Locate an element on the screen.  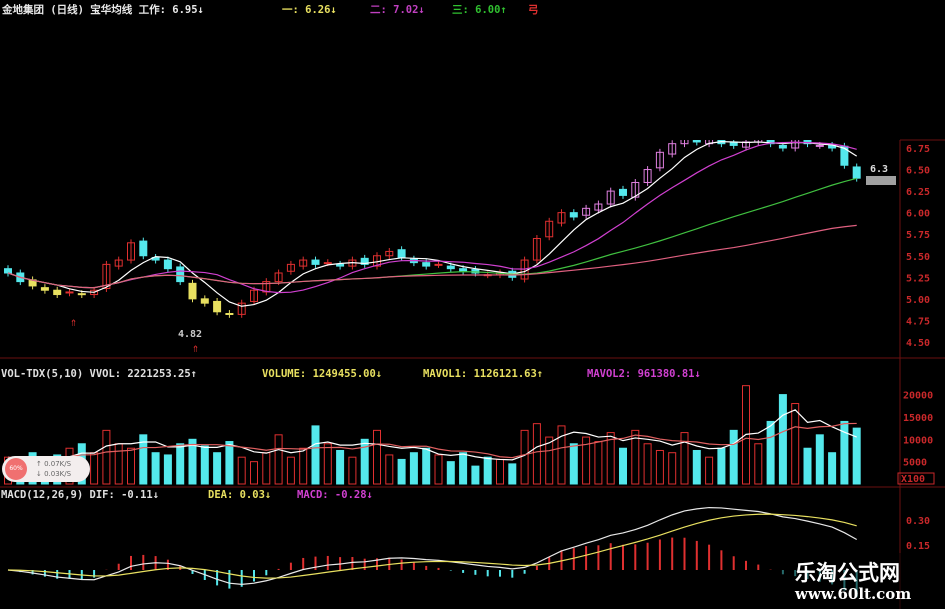
macd-indicator-label: MACD(12,26,9) DIF: -0.11↓ is located at coordinates (80, 495).